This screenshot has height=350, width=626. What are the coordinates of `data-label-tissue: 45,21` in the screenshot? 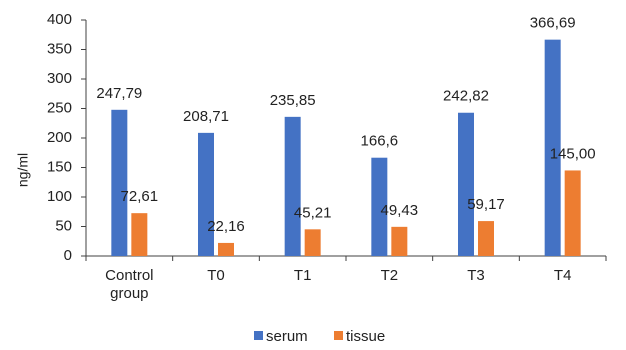 It's located at (313, 212).